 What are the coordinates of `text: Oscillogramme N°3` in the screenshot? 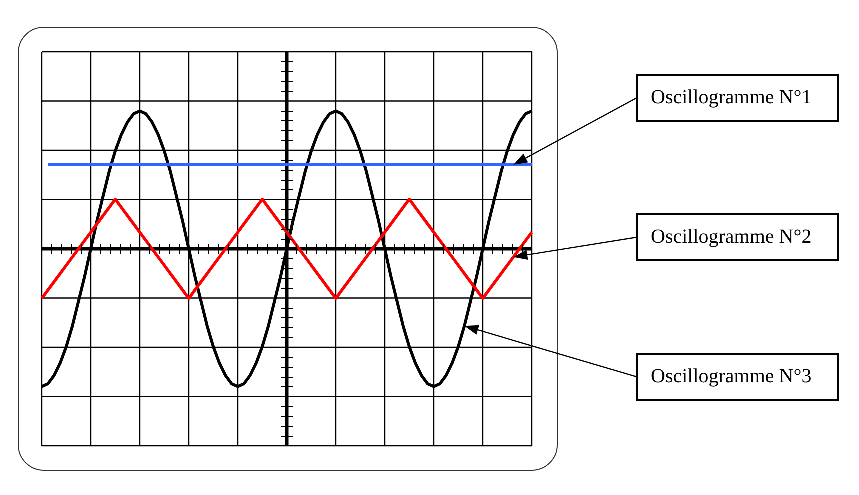 It's located at (731, 376).